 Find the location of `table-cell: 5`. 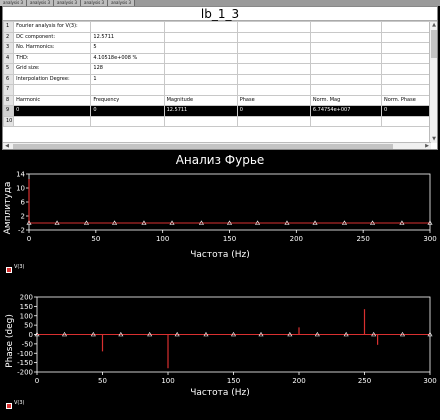

table-cell: 5 is located at coordinates (127, 48).